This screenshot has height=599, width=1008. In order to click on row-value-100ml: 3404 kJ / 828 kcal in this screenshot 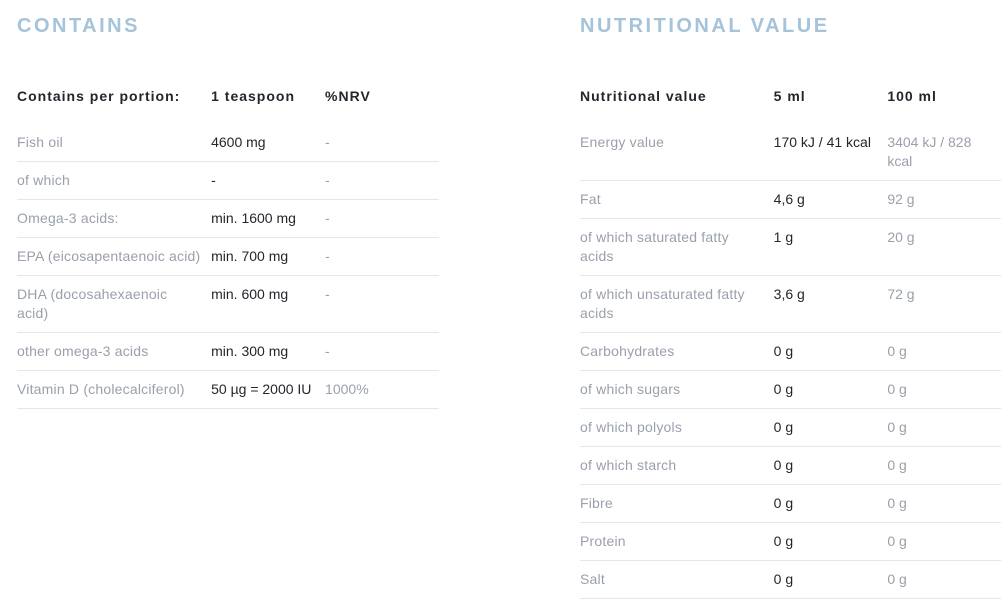, I will do `click(929, 151)`.